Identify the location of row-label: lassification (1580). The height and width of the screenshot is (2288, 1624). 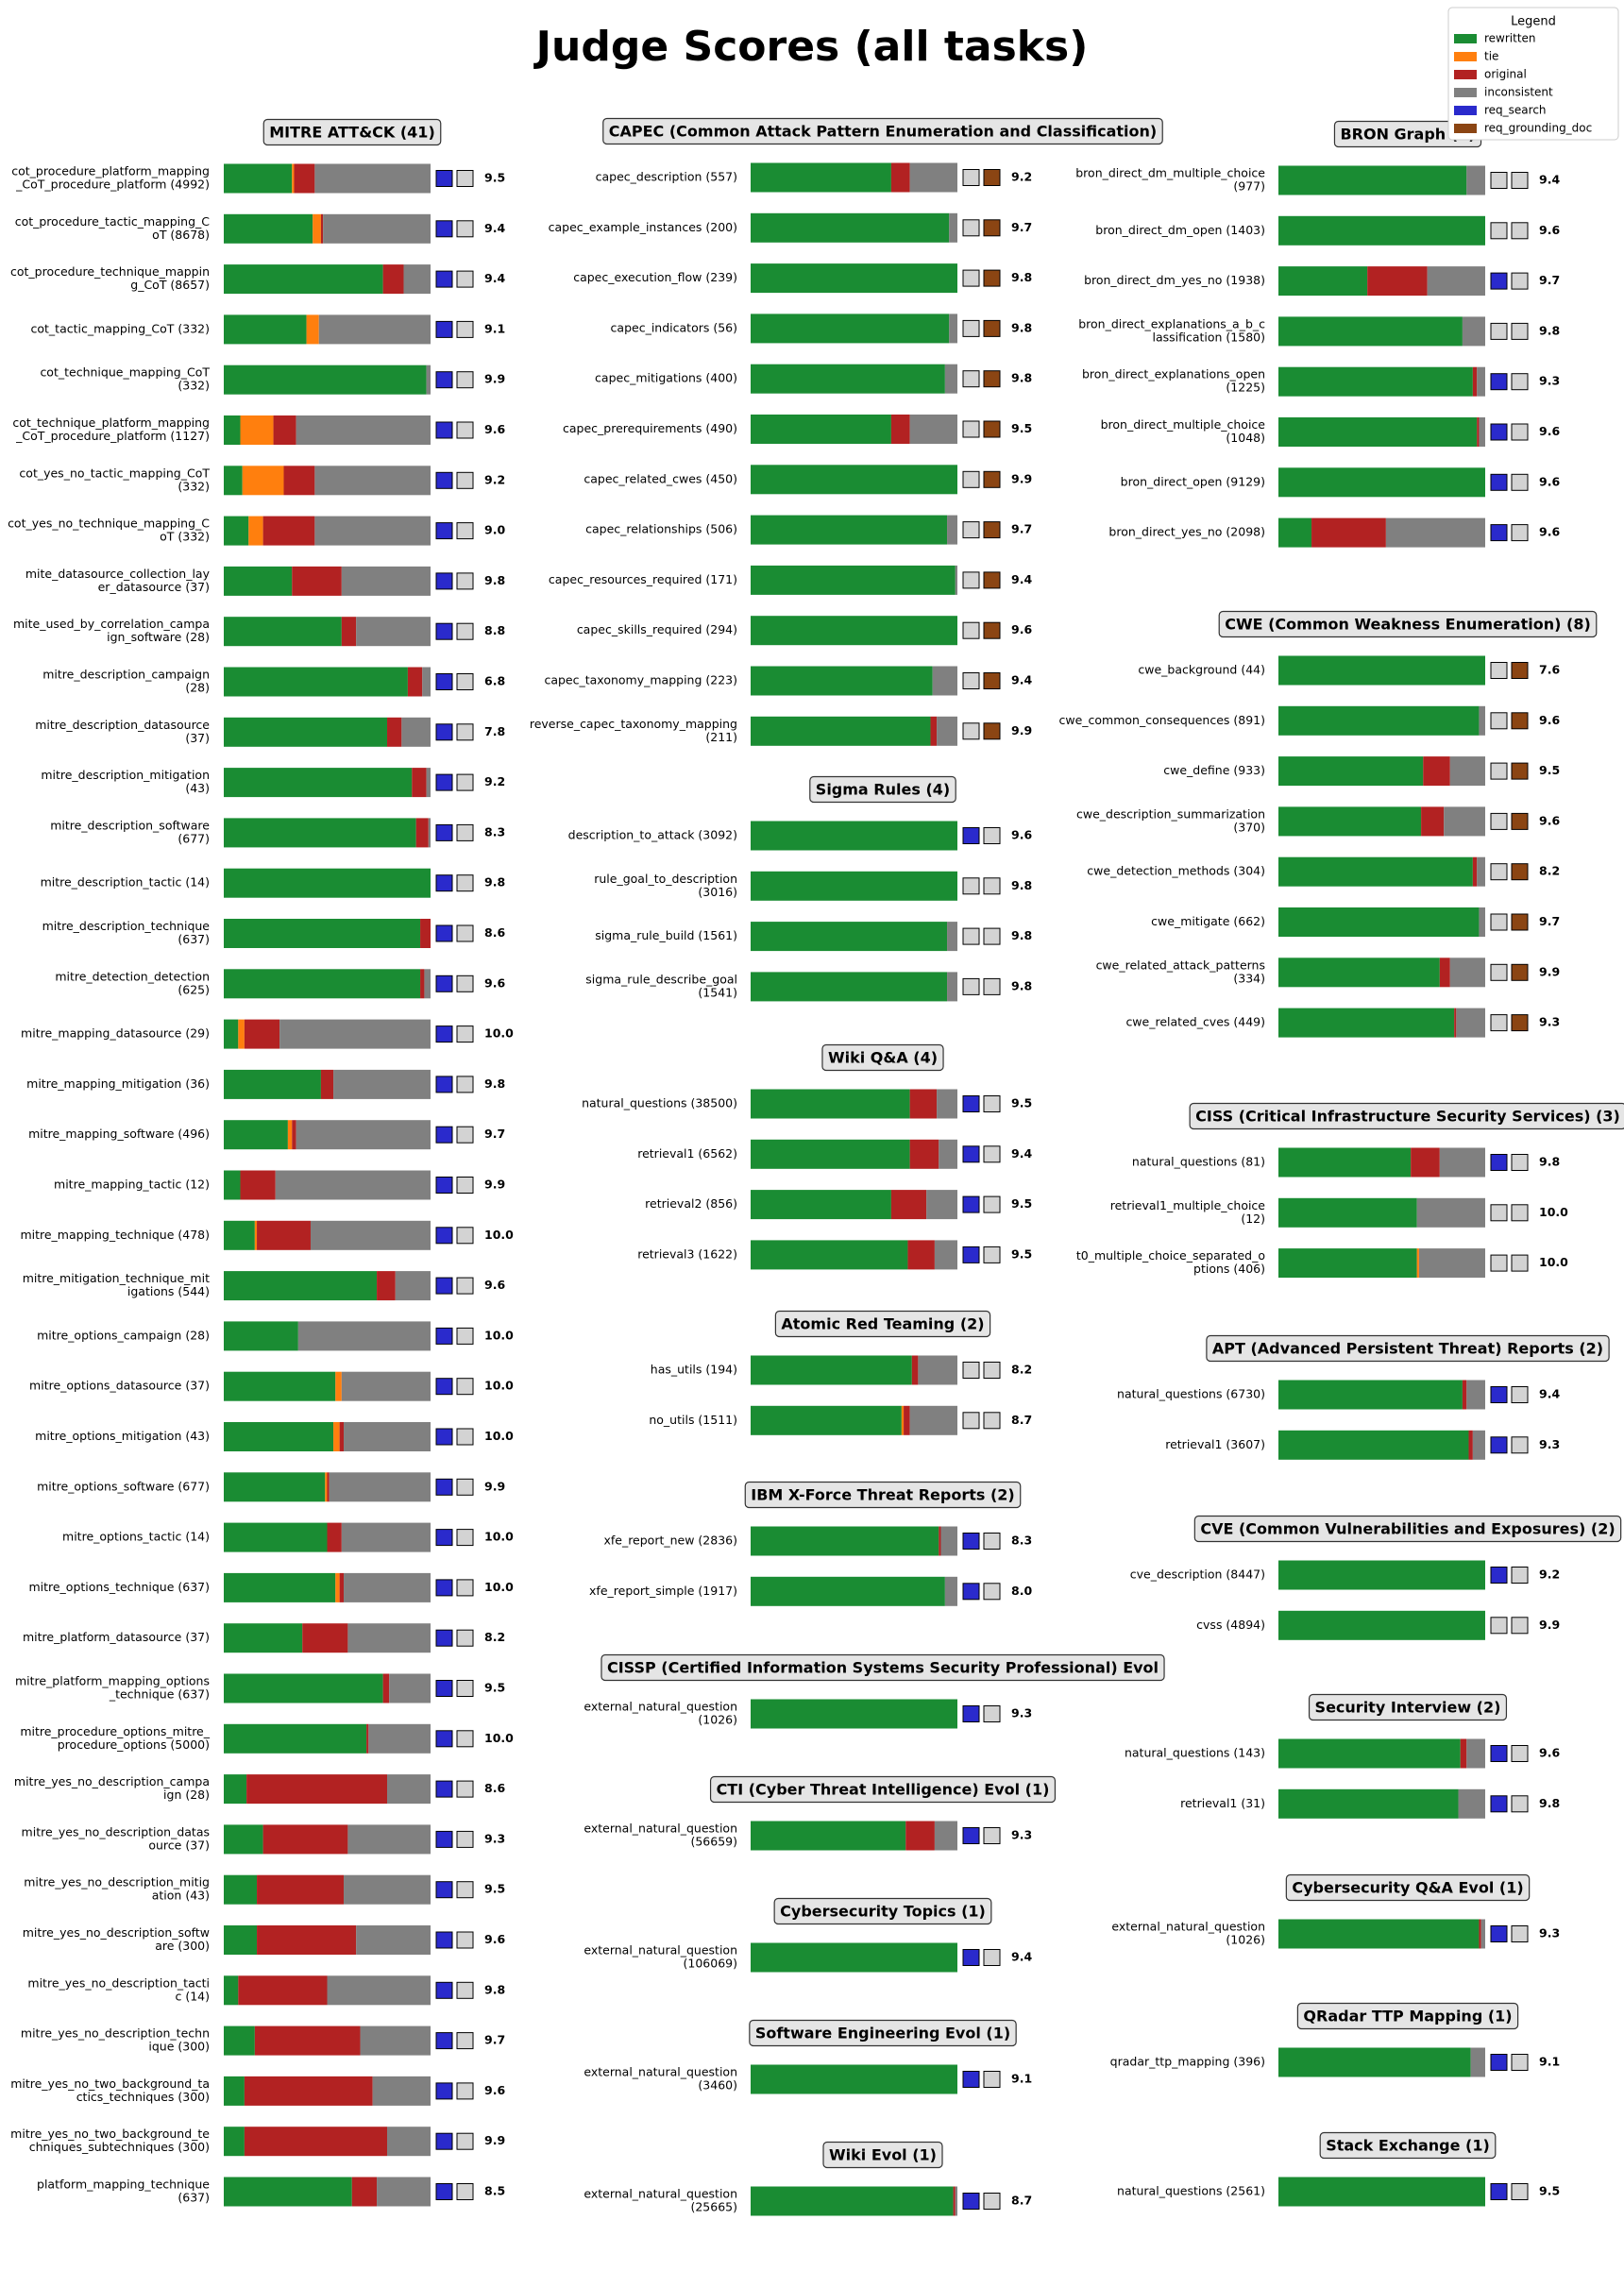
(1208, 337).